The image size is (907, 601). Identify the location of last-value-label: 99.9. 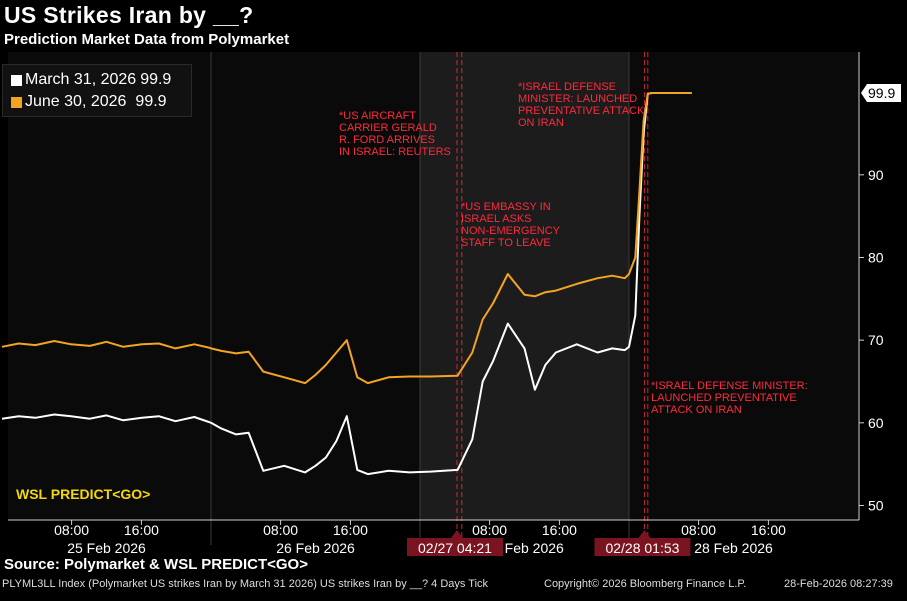
(881, 93).